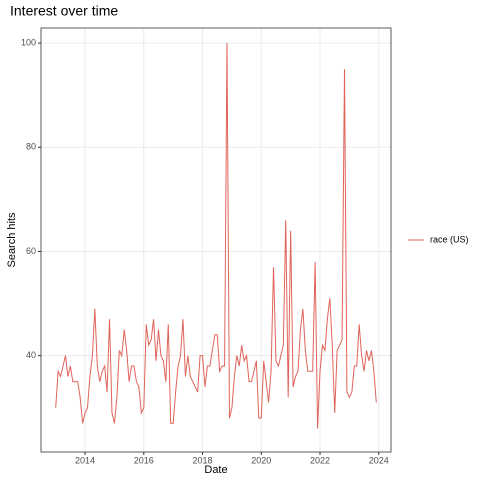  Describe the element at coordinates (261, 460) in the screenshot. I see `x-tick-label: 2020` at that location.